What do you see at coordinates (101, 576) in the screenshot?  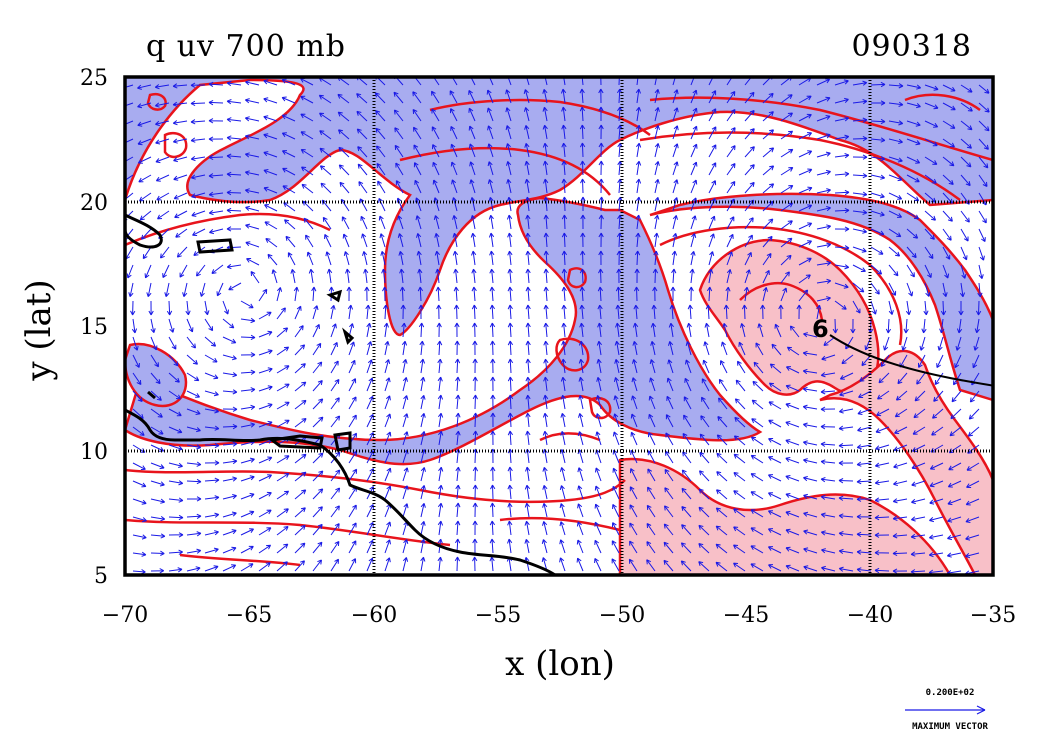 I see `y-tick-label: 5` at bounding box center [101, 576].